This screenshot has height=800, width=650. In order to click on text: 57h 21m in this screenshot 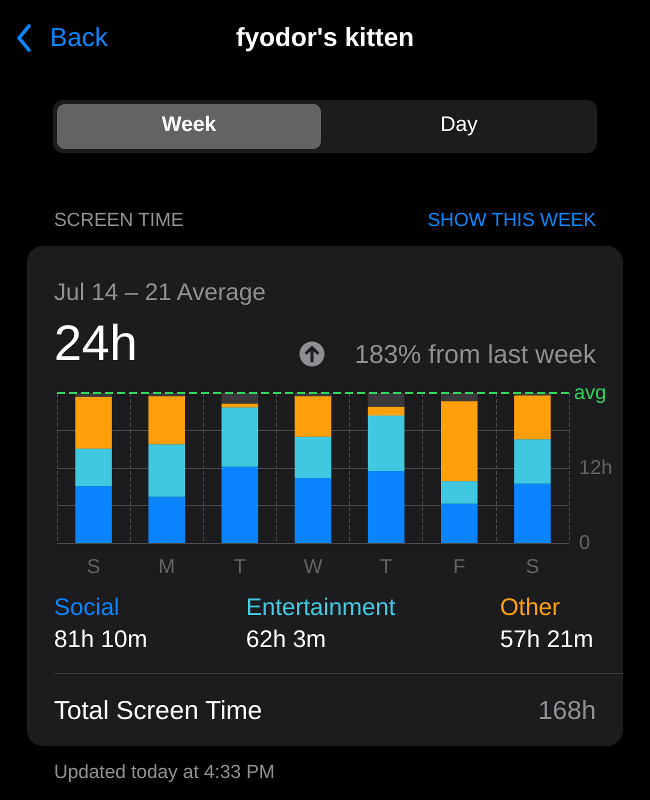, I will do `click(547, 640)`.